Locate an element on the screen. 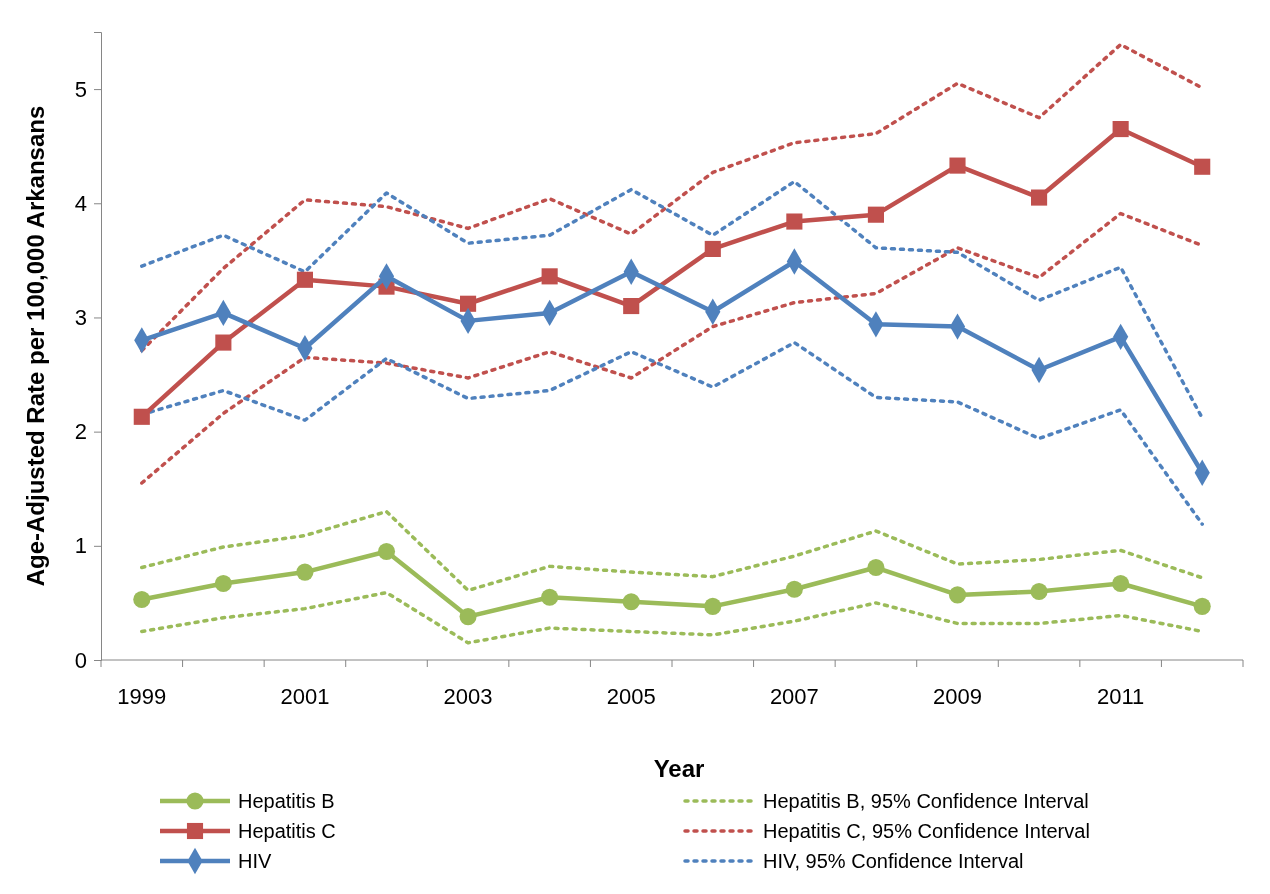 The height and width of the screenshot is (894, 1270). y-tick-label: 2 is located at coordinates (80, 432).